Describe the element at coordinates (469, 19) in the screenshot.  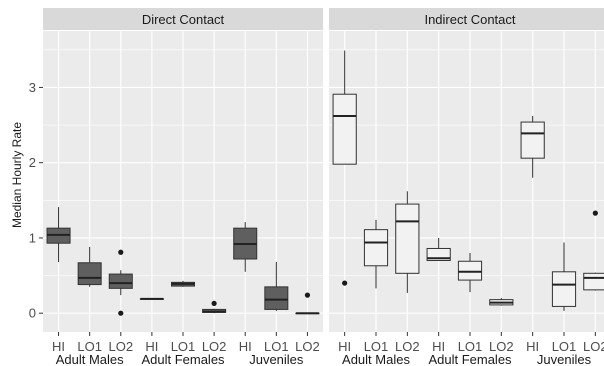
I see `panel-strip-label: Indirect Contact` at that location.